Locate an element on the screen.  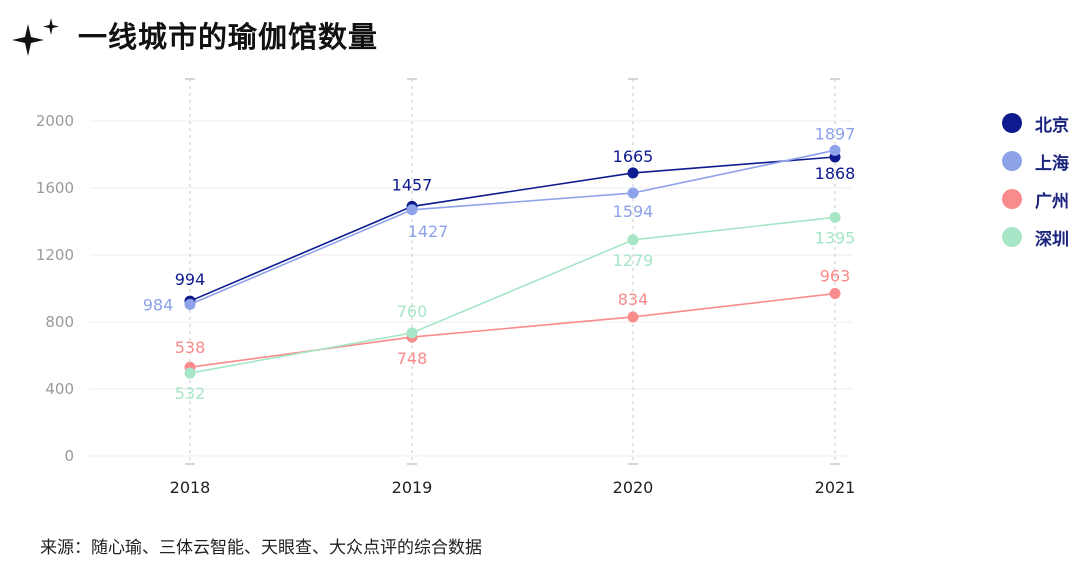
data-label: 1665 is located at coordinates (633, 156).